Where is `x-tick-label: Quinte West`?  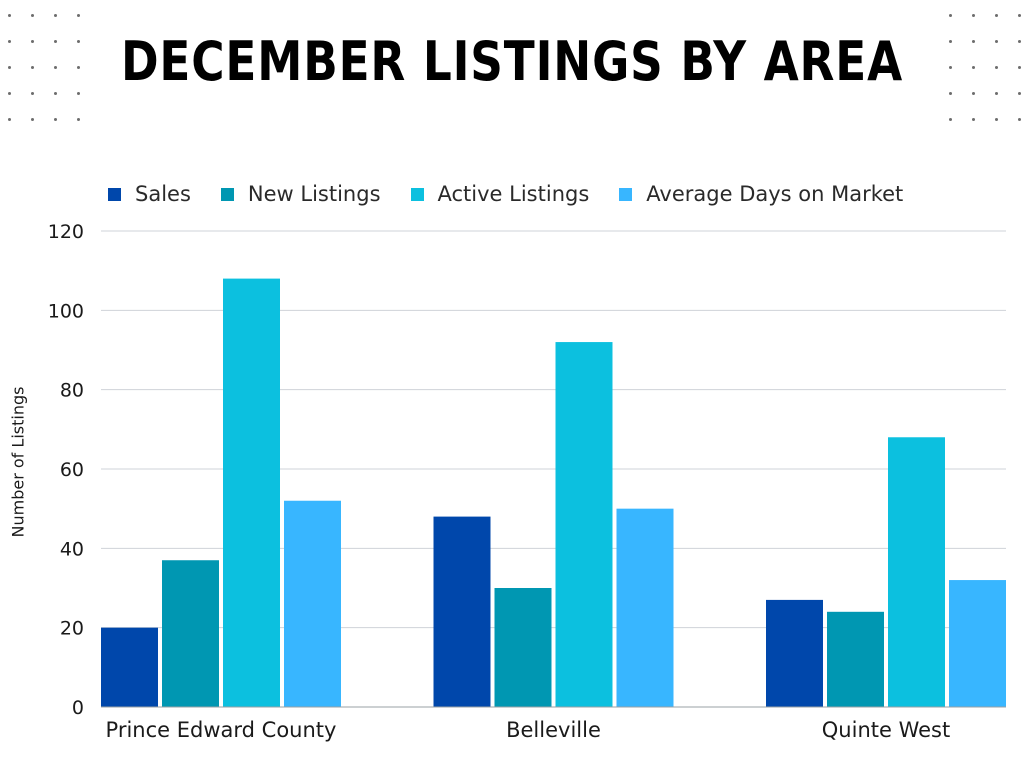 x-tick-label: Quinte West is located at coordinates (886, 730).